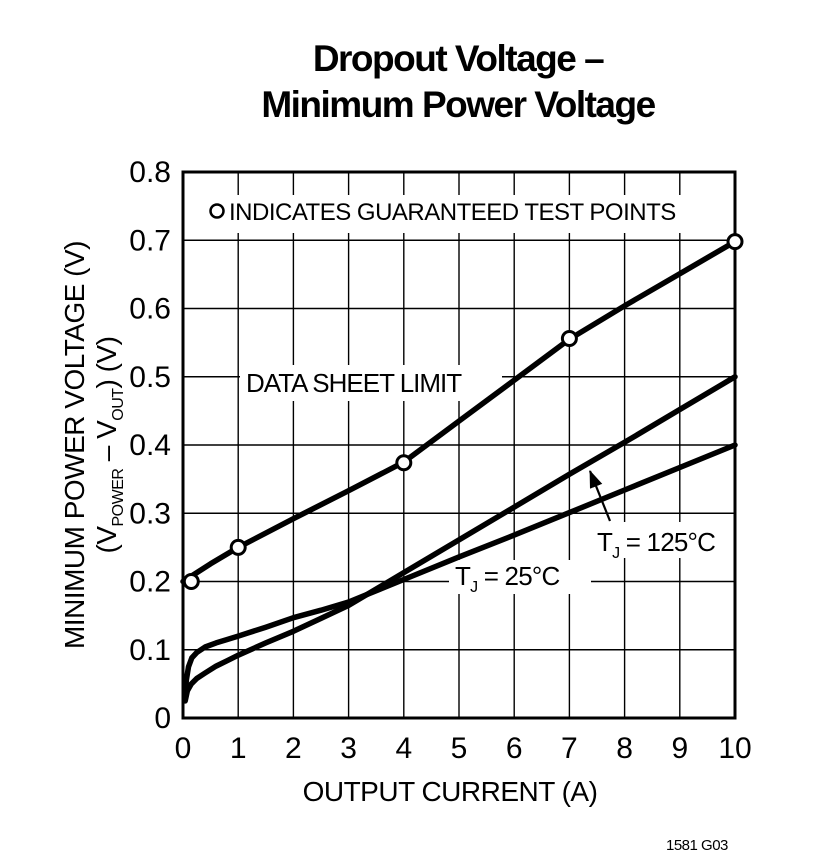 The width and height of the screenshot is (837, 865). I want to click on y-tick-label: 0.8, so click(150, 172).